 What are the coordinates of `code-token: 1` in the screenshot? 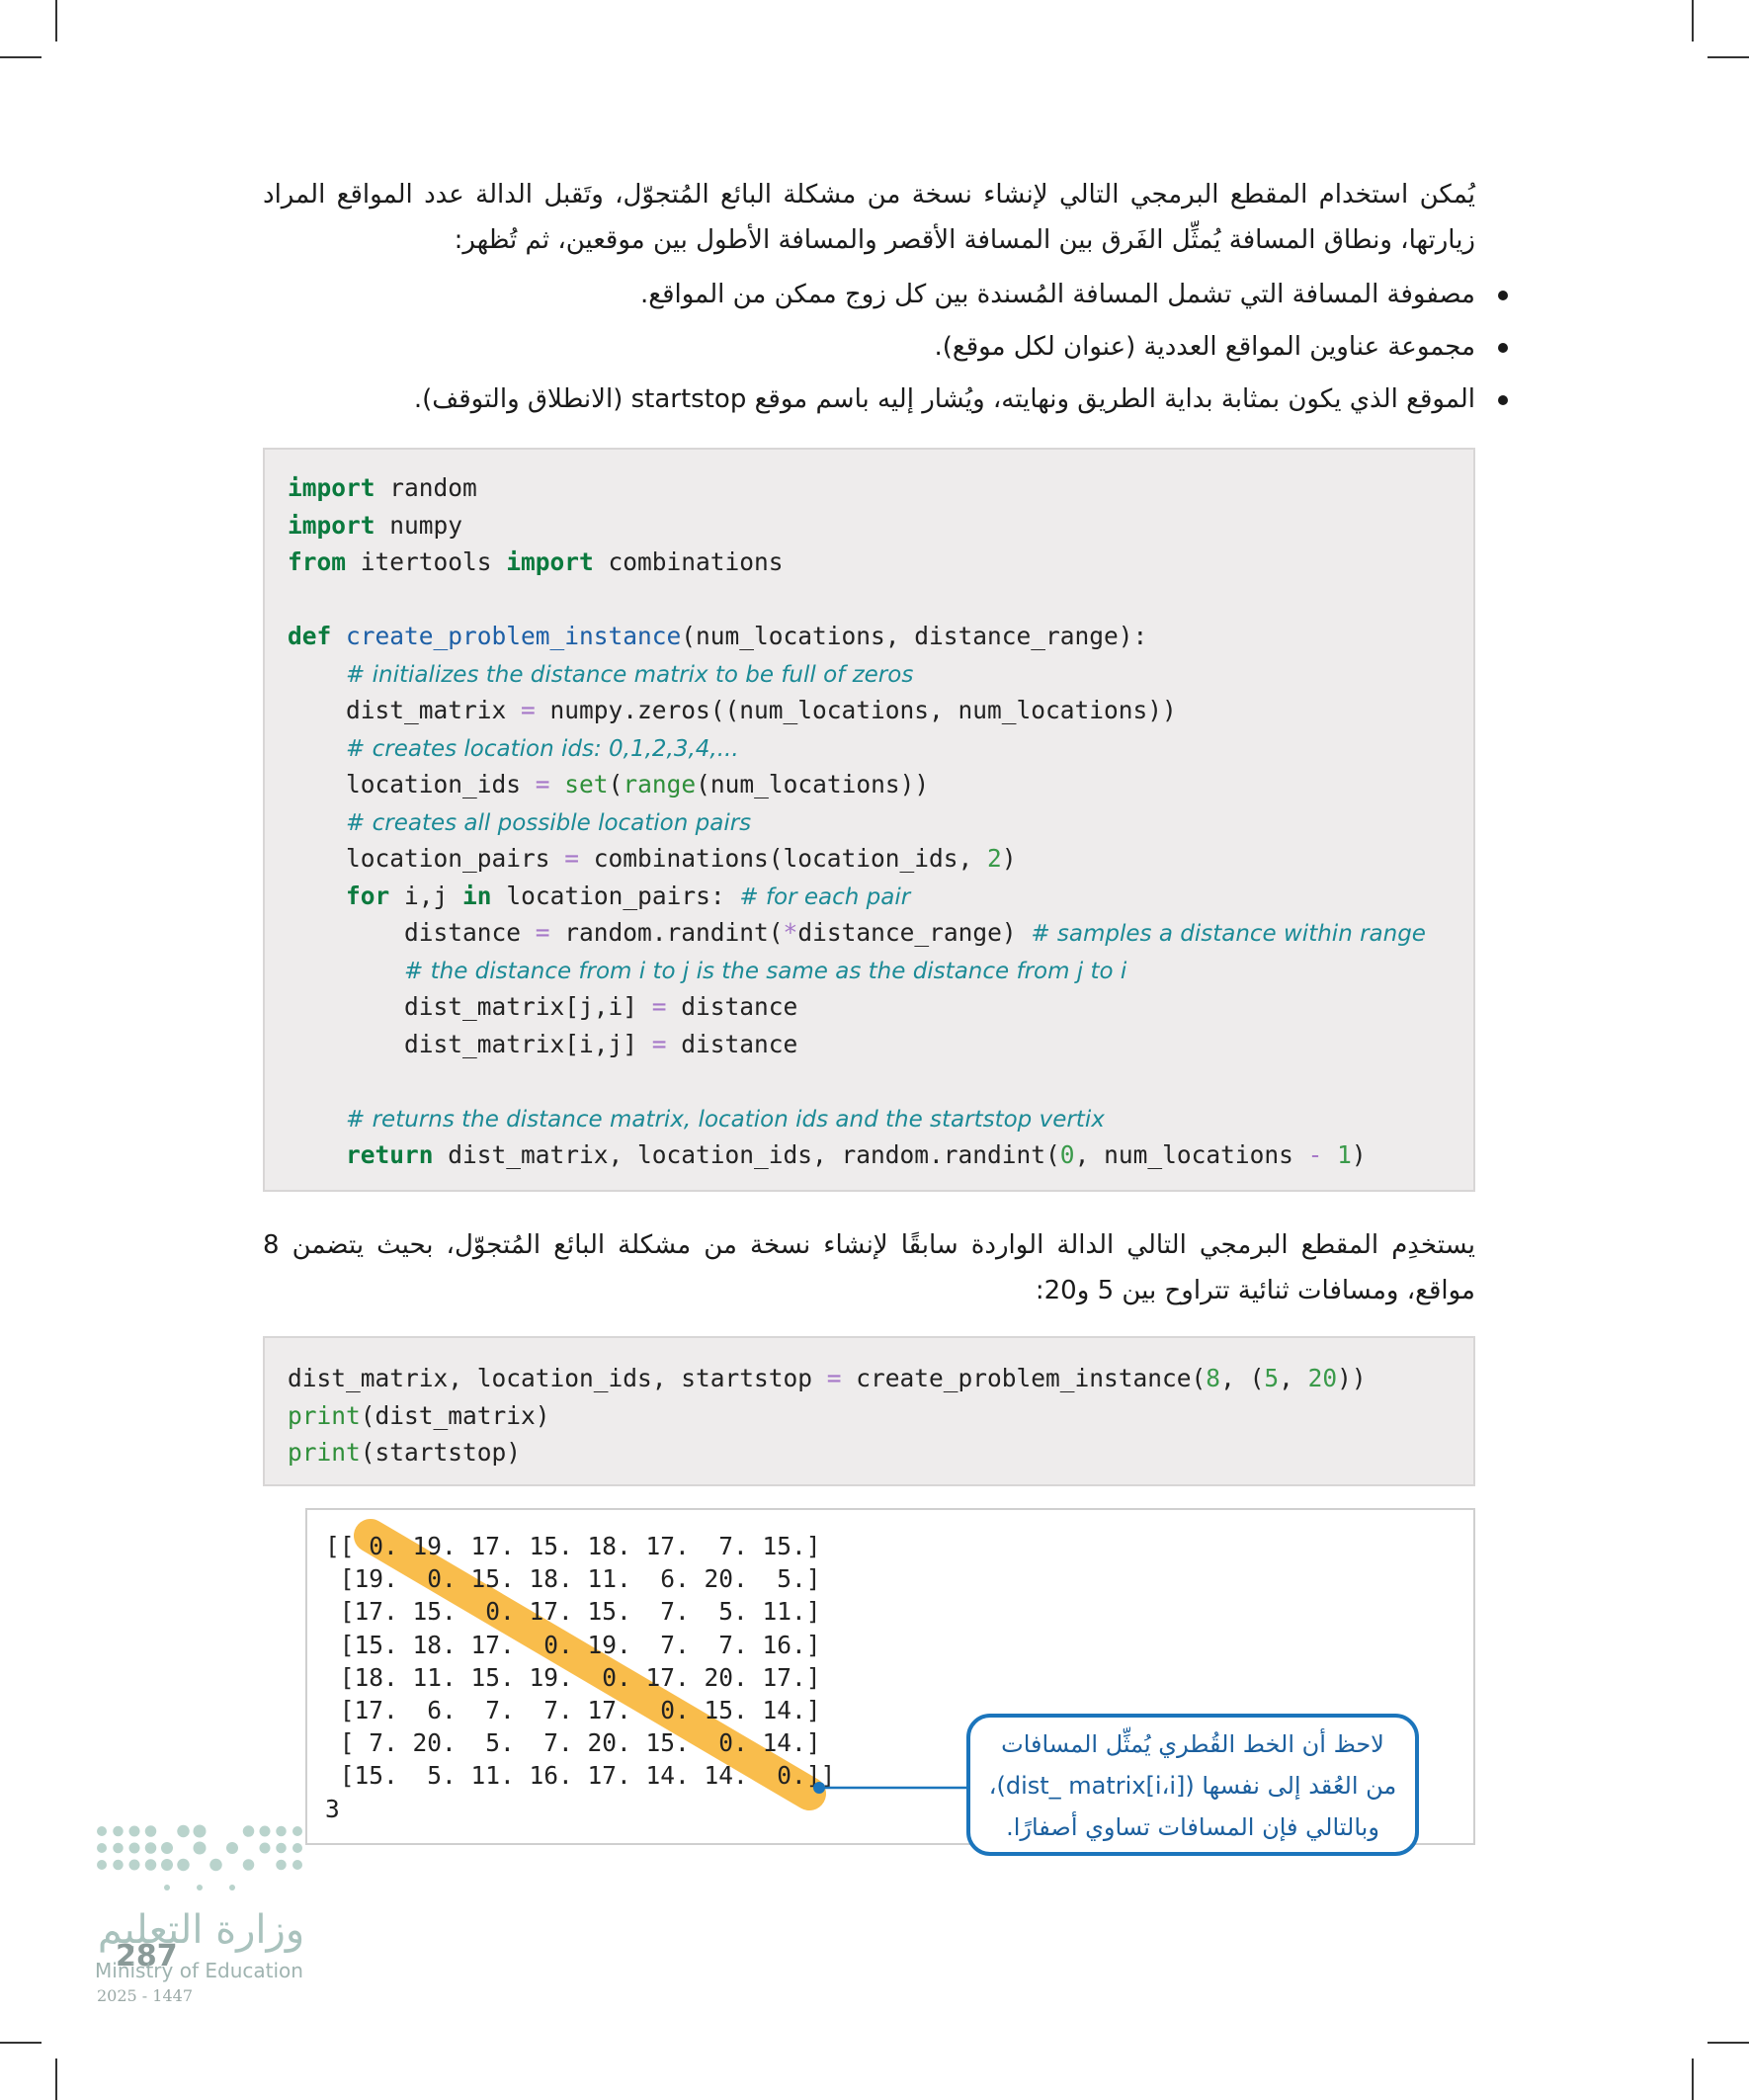 It's located at (1344, 1154).